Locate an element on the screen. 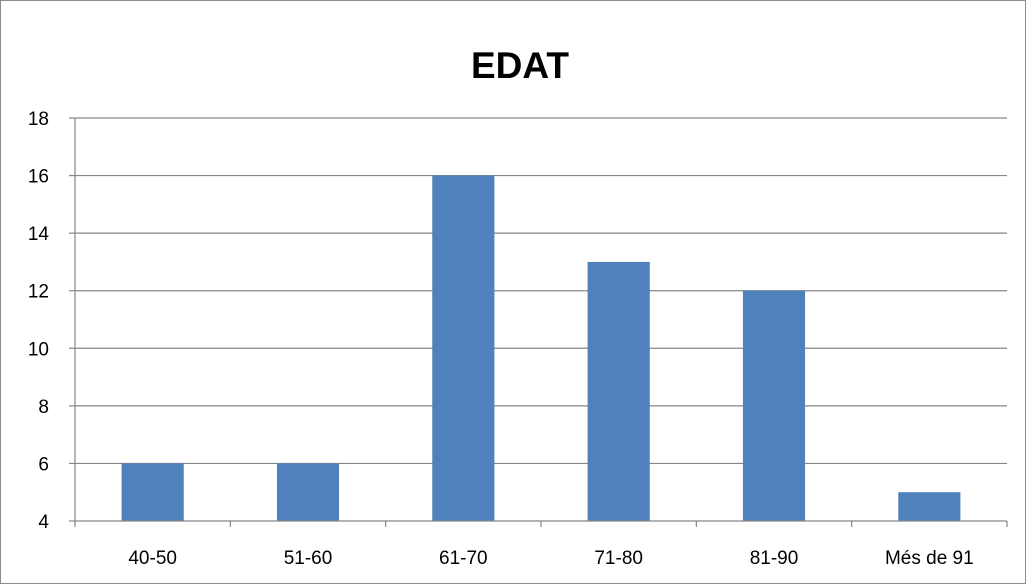 Image resolution: width=1027 pixels, height=585 pixels. x-tick-label: 40-50 is located at coordinates (152, 558).